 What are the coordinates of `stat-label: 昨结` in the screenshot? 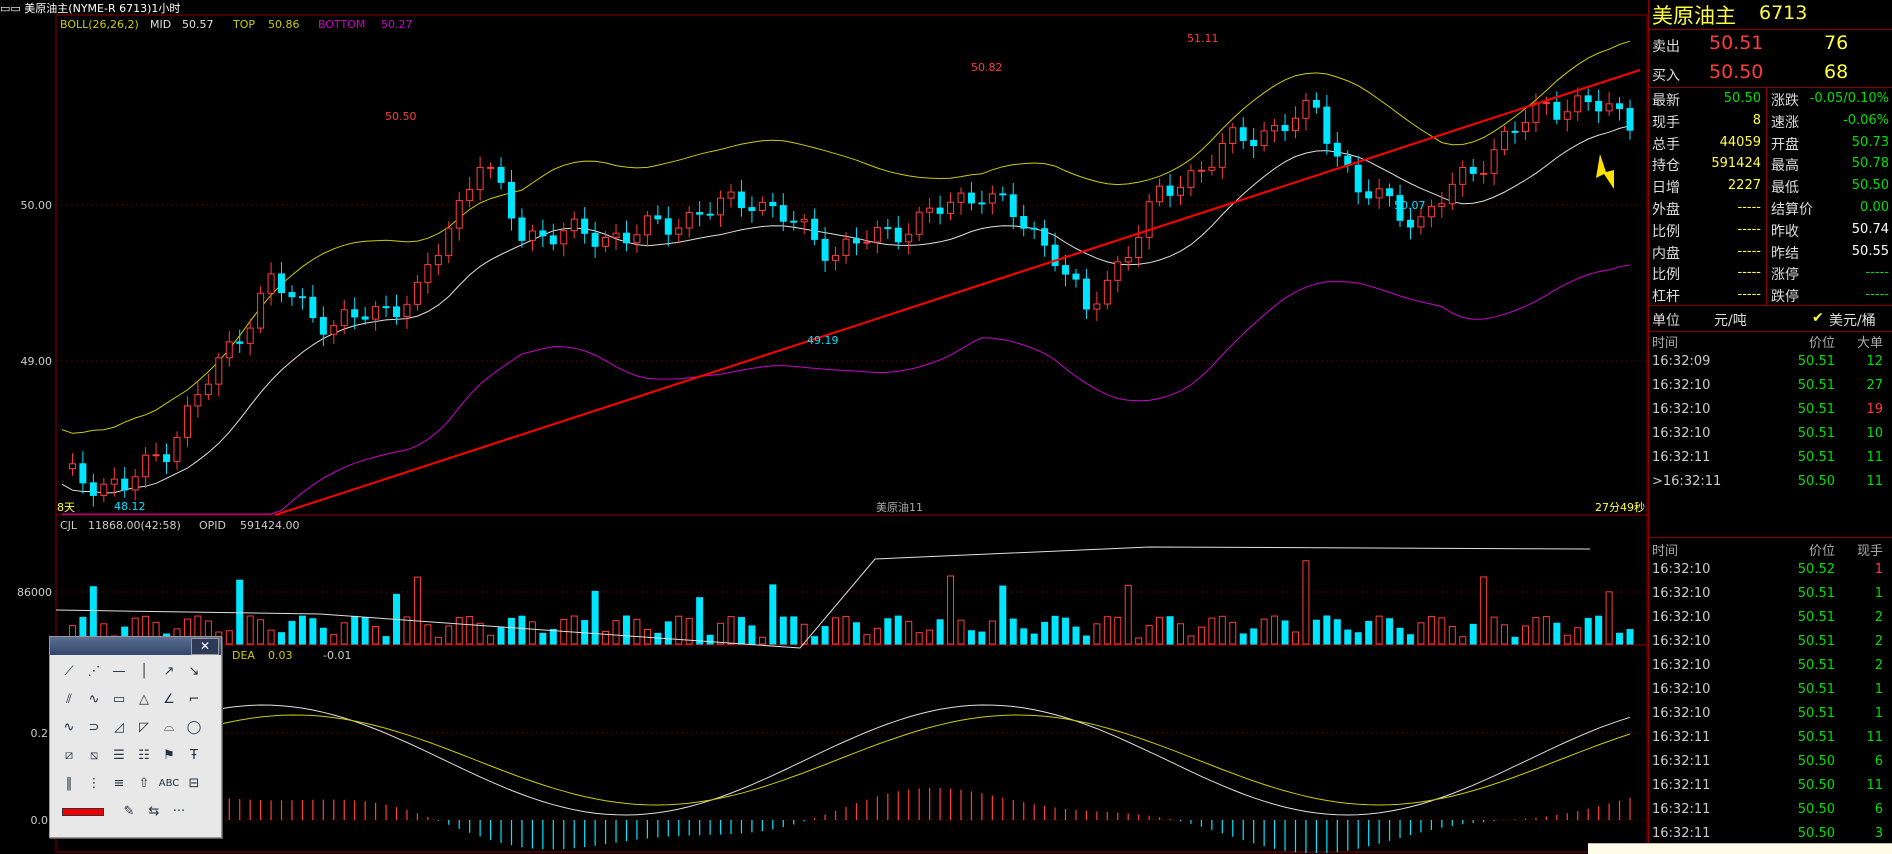 It's located at (1785, 253).